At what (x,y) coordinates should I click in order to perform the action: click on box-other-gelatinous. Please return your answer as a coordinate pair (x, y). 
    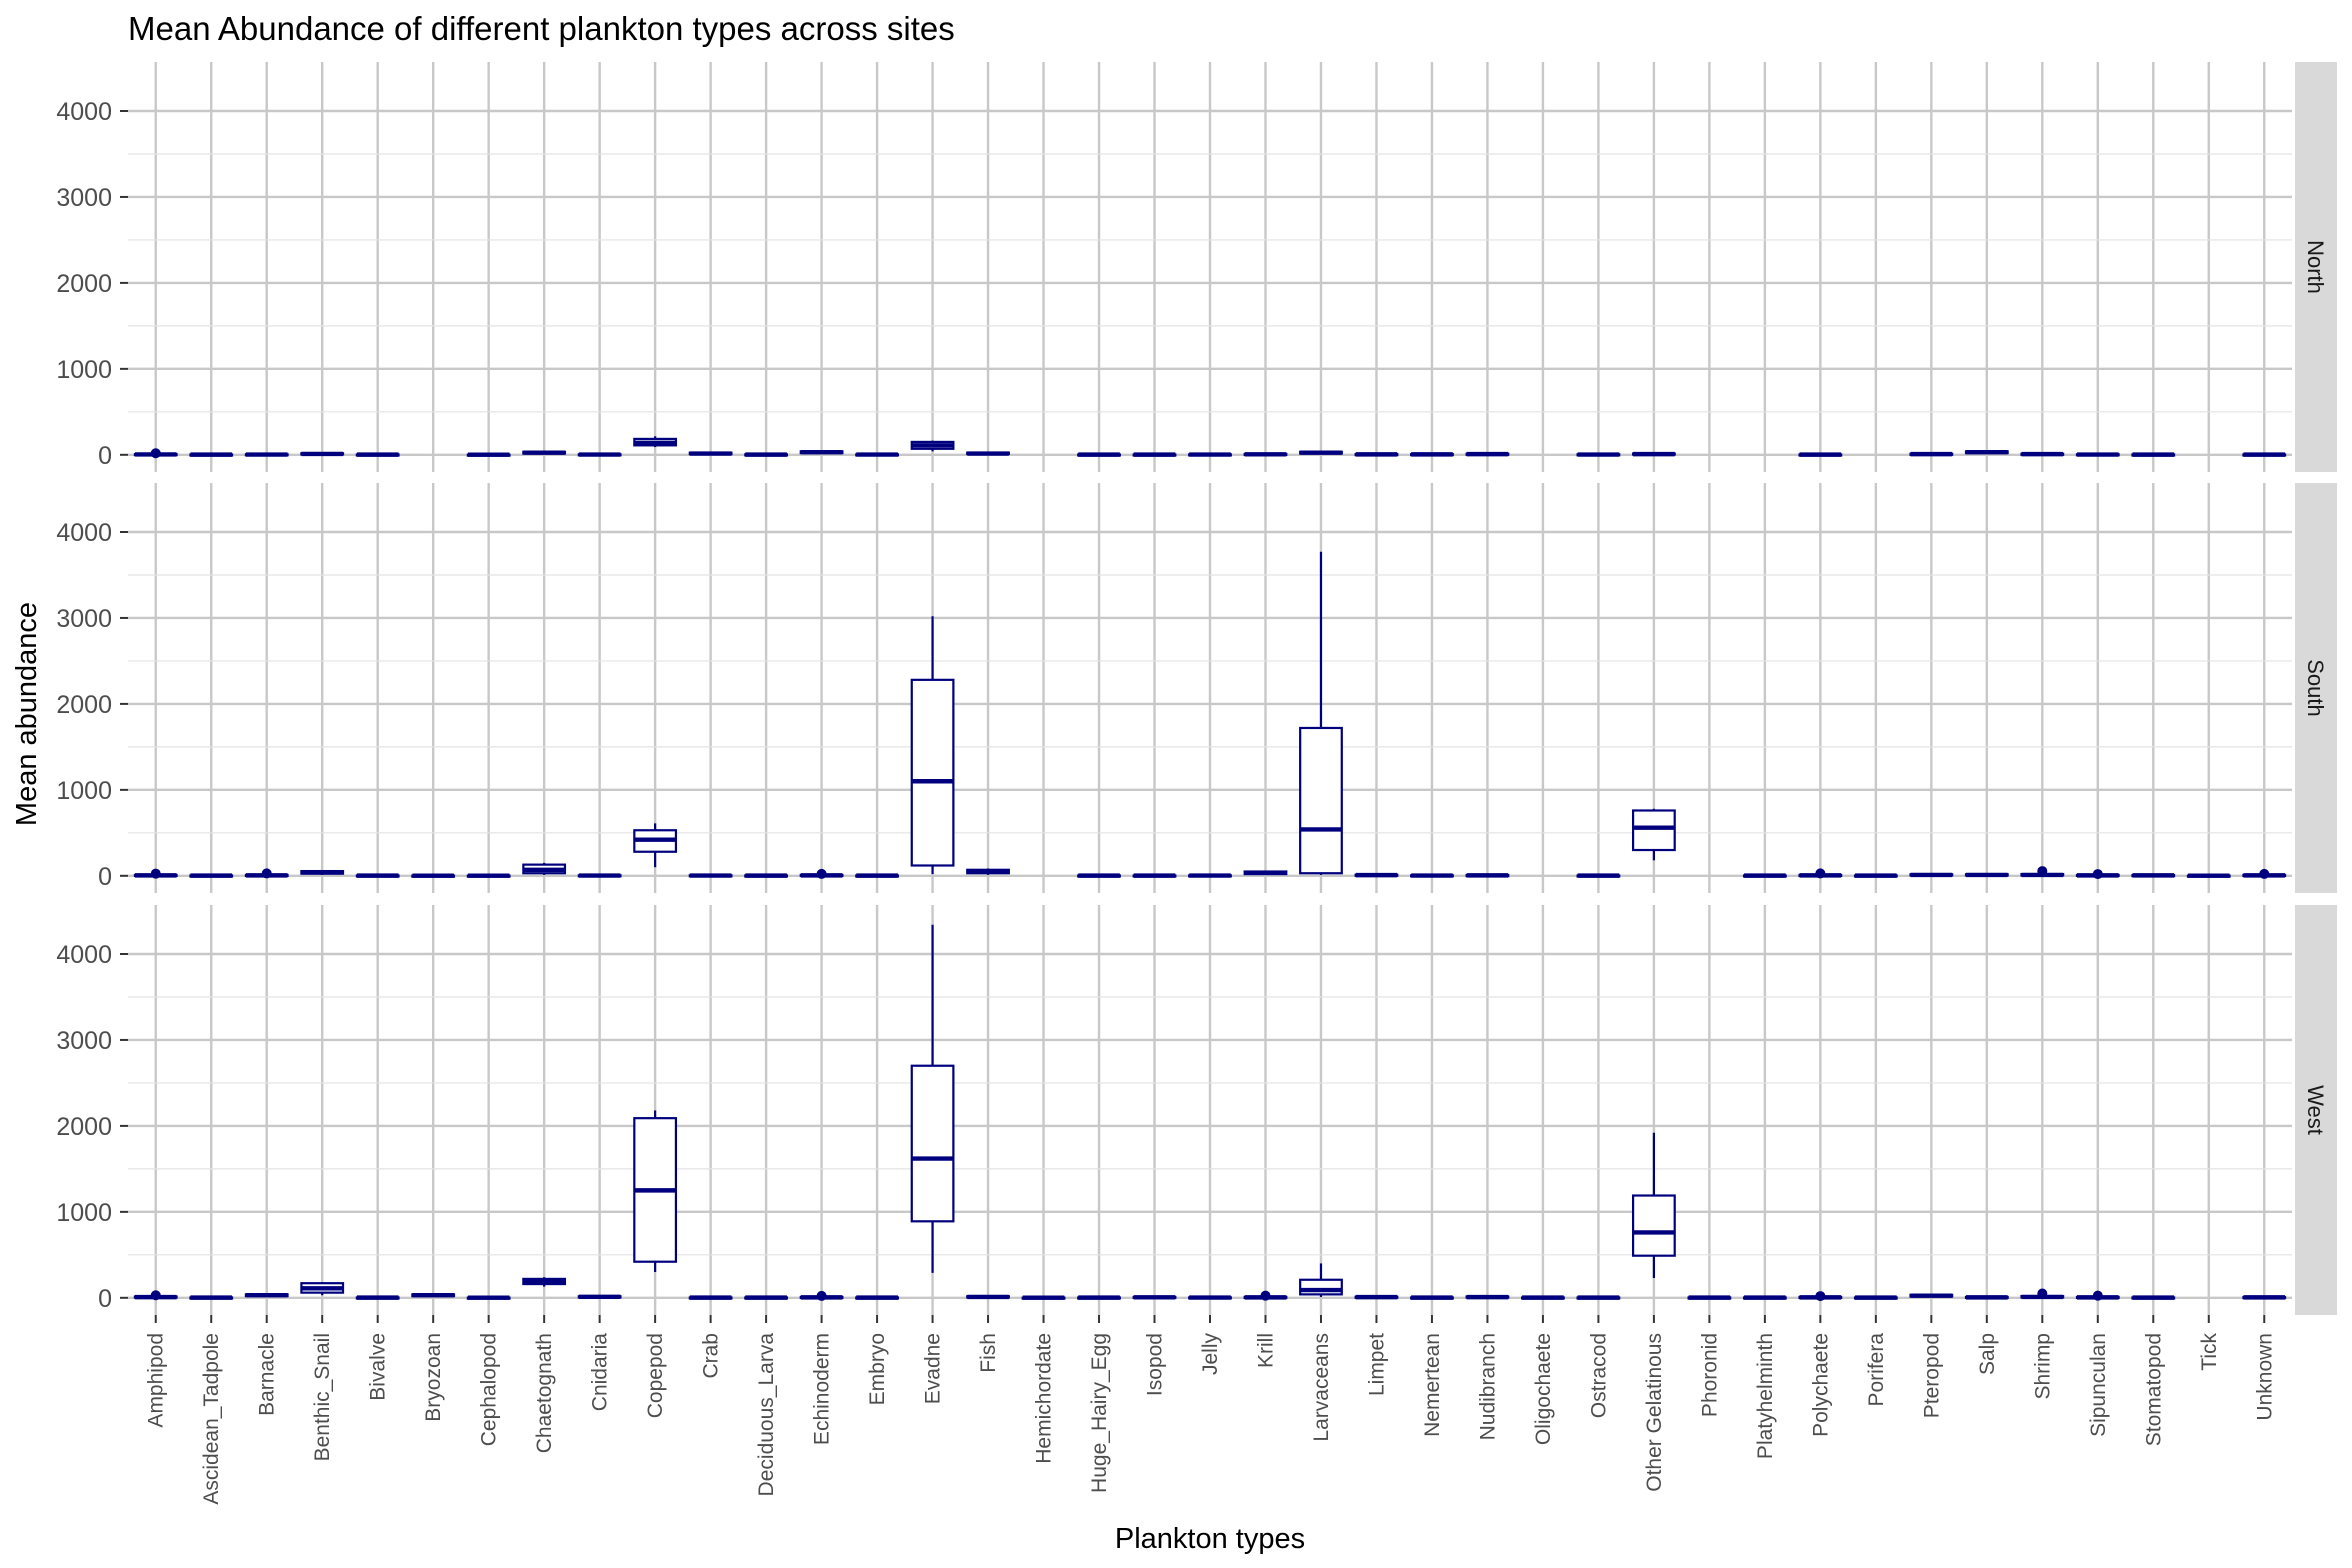
    Looking at the image, I should click on (1653, 834).